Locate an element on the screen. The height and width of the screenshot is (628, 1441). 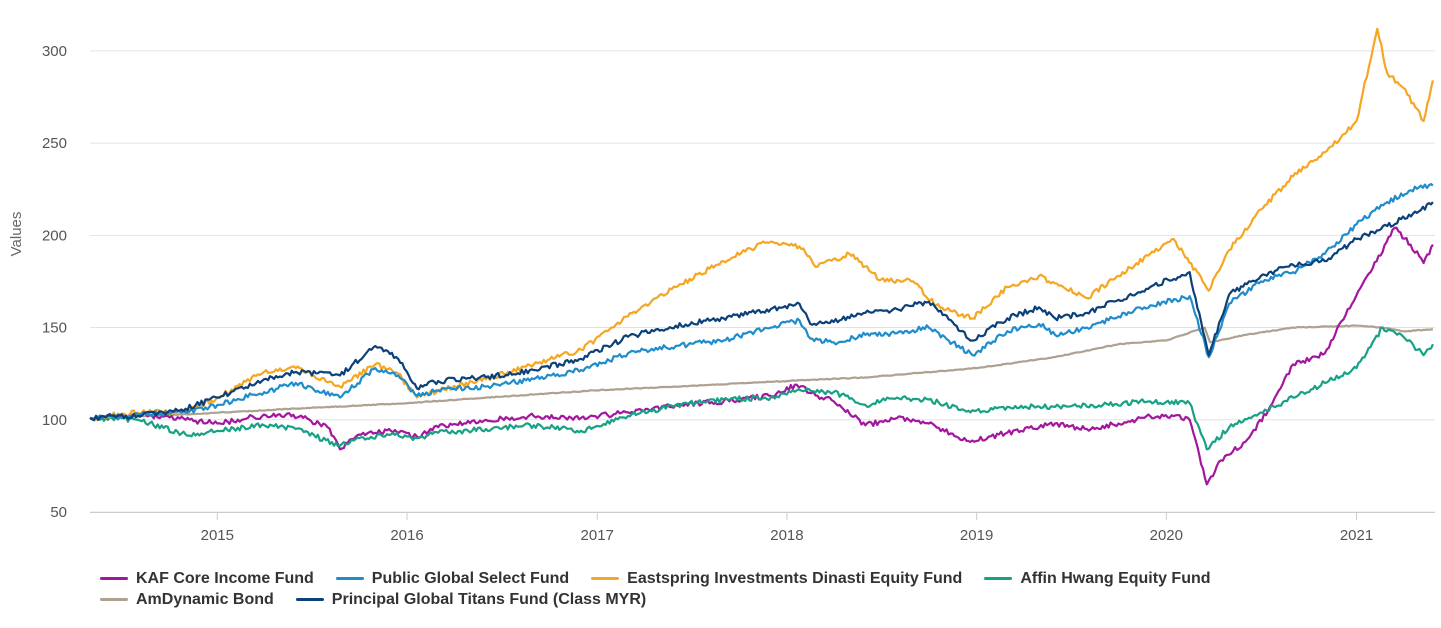
legend-label: Affin Hwang Equity Fund is located at coordinates (1115, 578).